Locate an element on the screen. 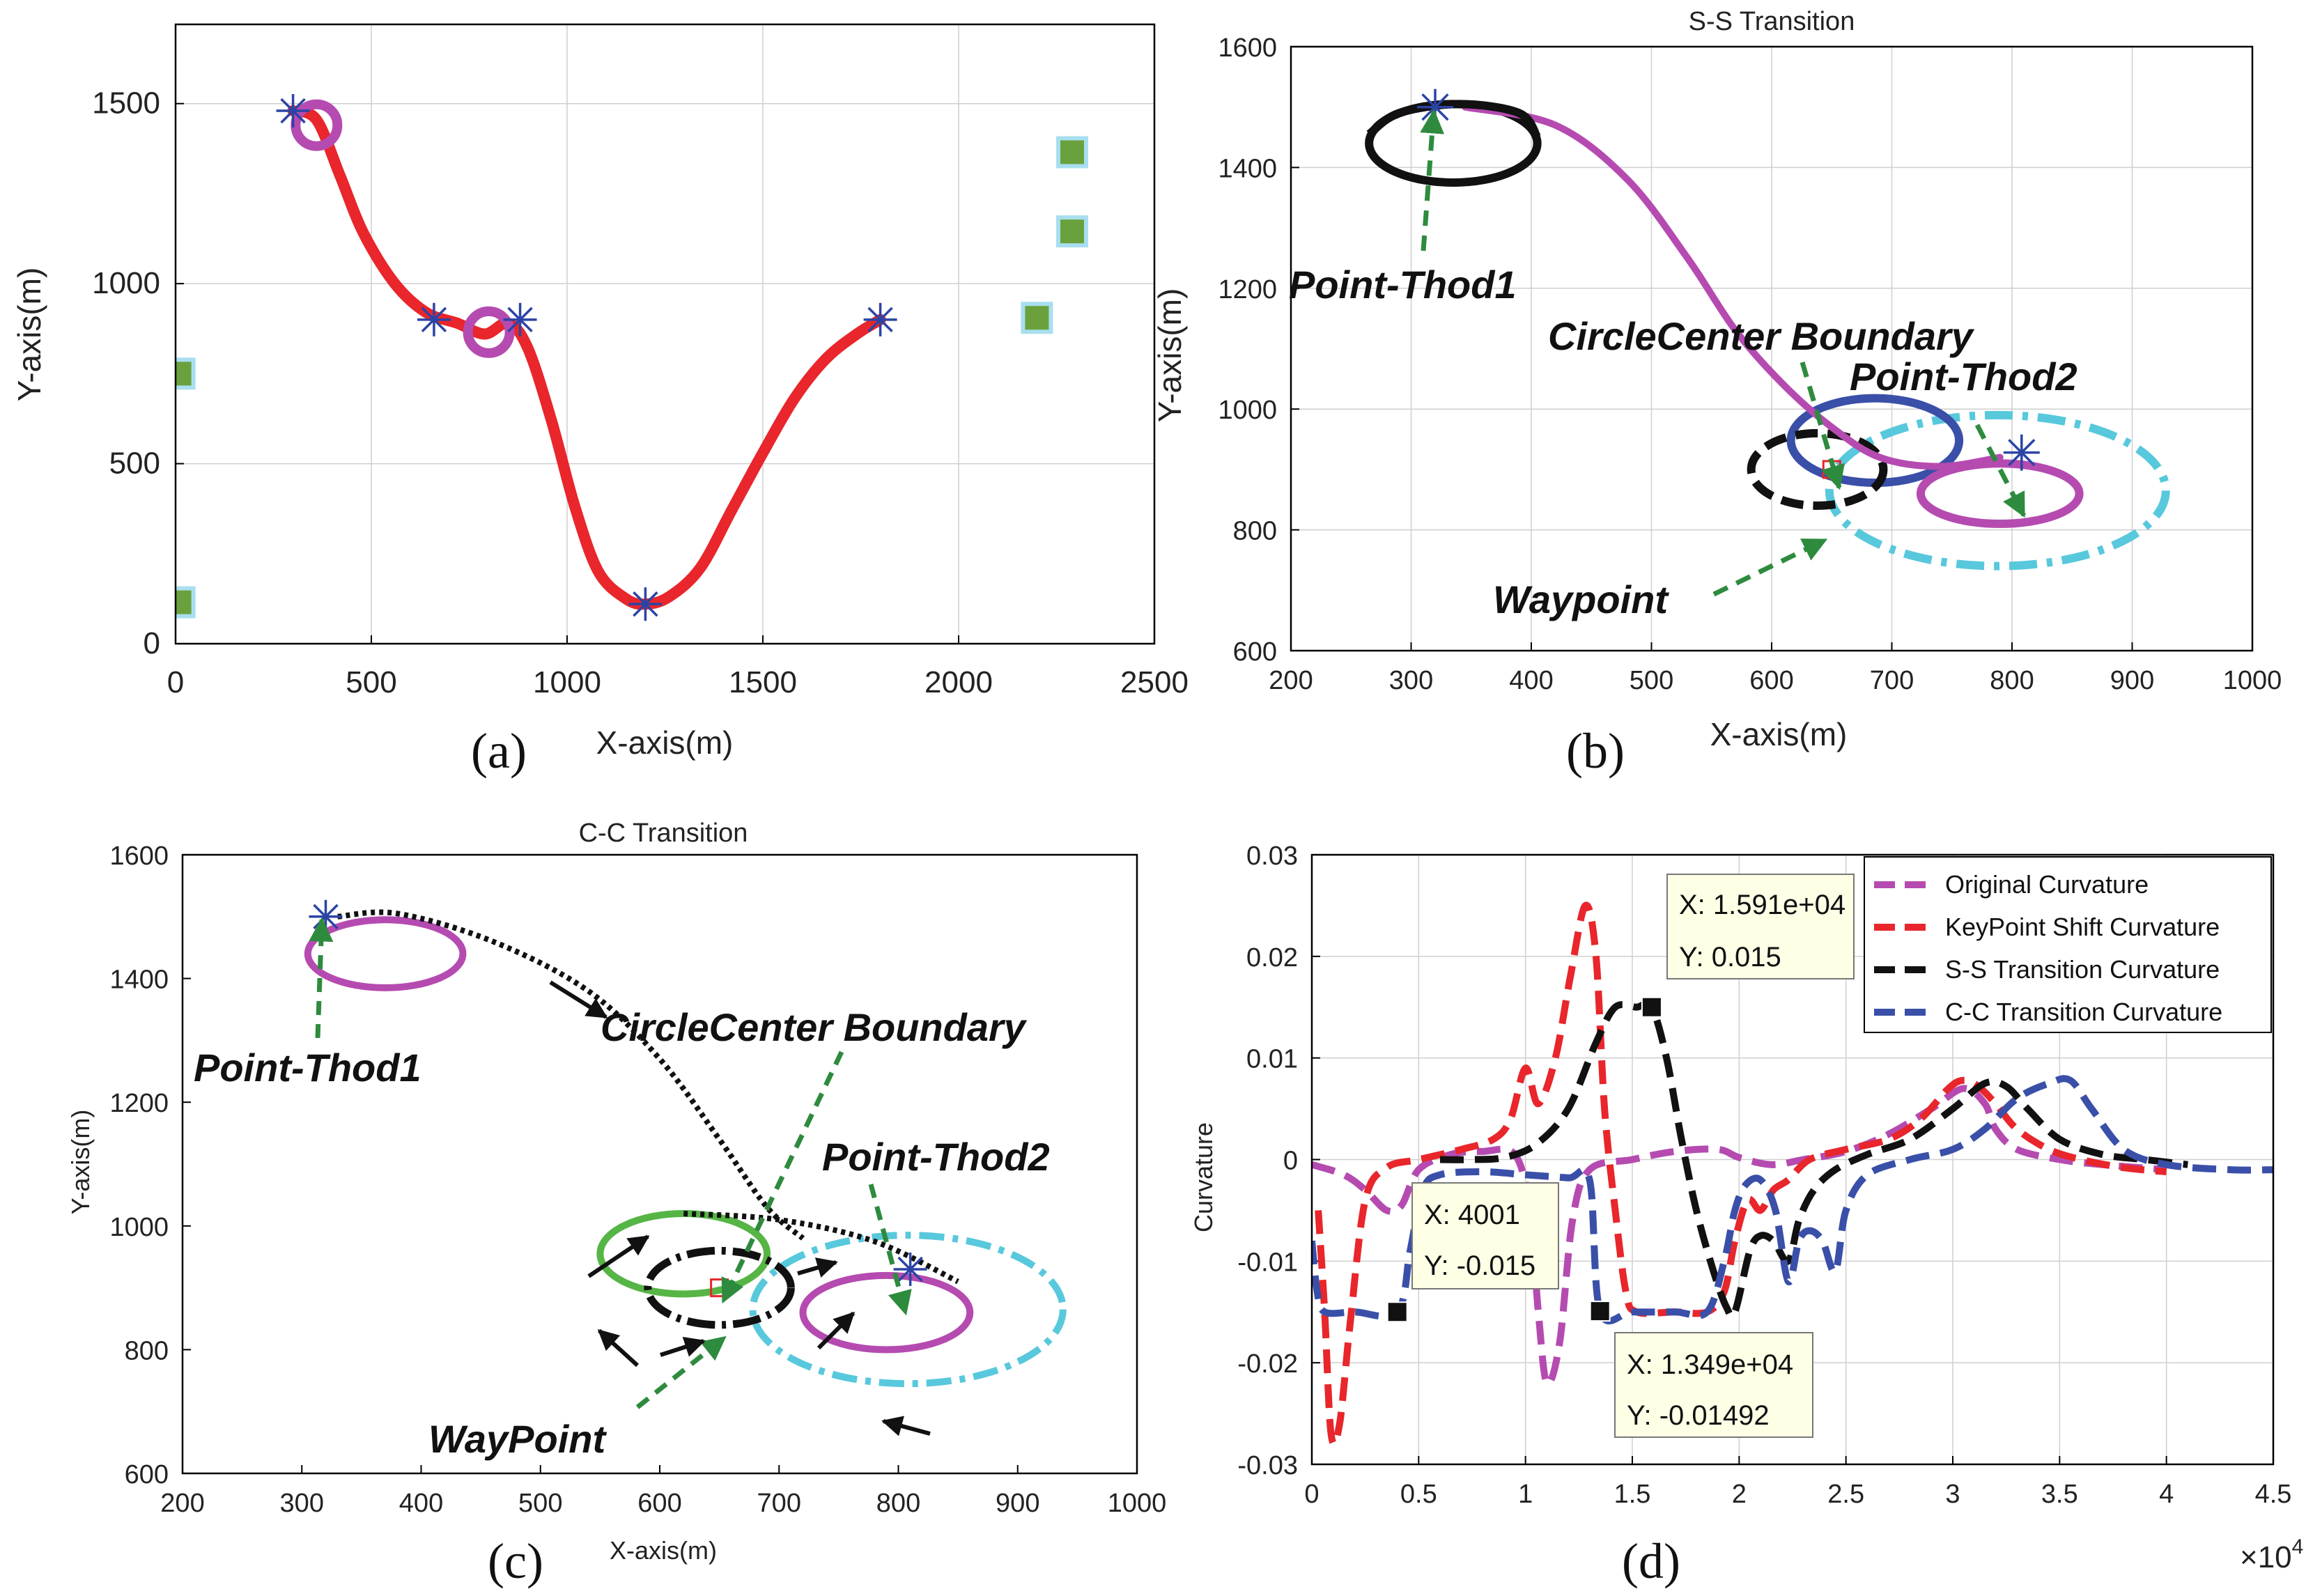 The image size is (2306, 1596). x-tick-label: 400 is located at coordinates (421, 1503).